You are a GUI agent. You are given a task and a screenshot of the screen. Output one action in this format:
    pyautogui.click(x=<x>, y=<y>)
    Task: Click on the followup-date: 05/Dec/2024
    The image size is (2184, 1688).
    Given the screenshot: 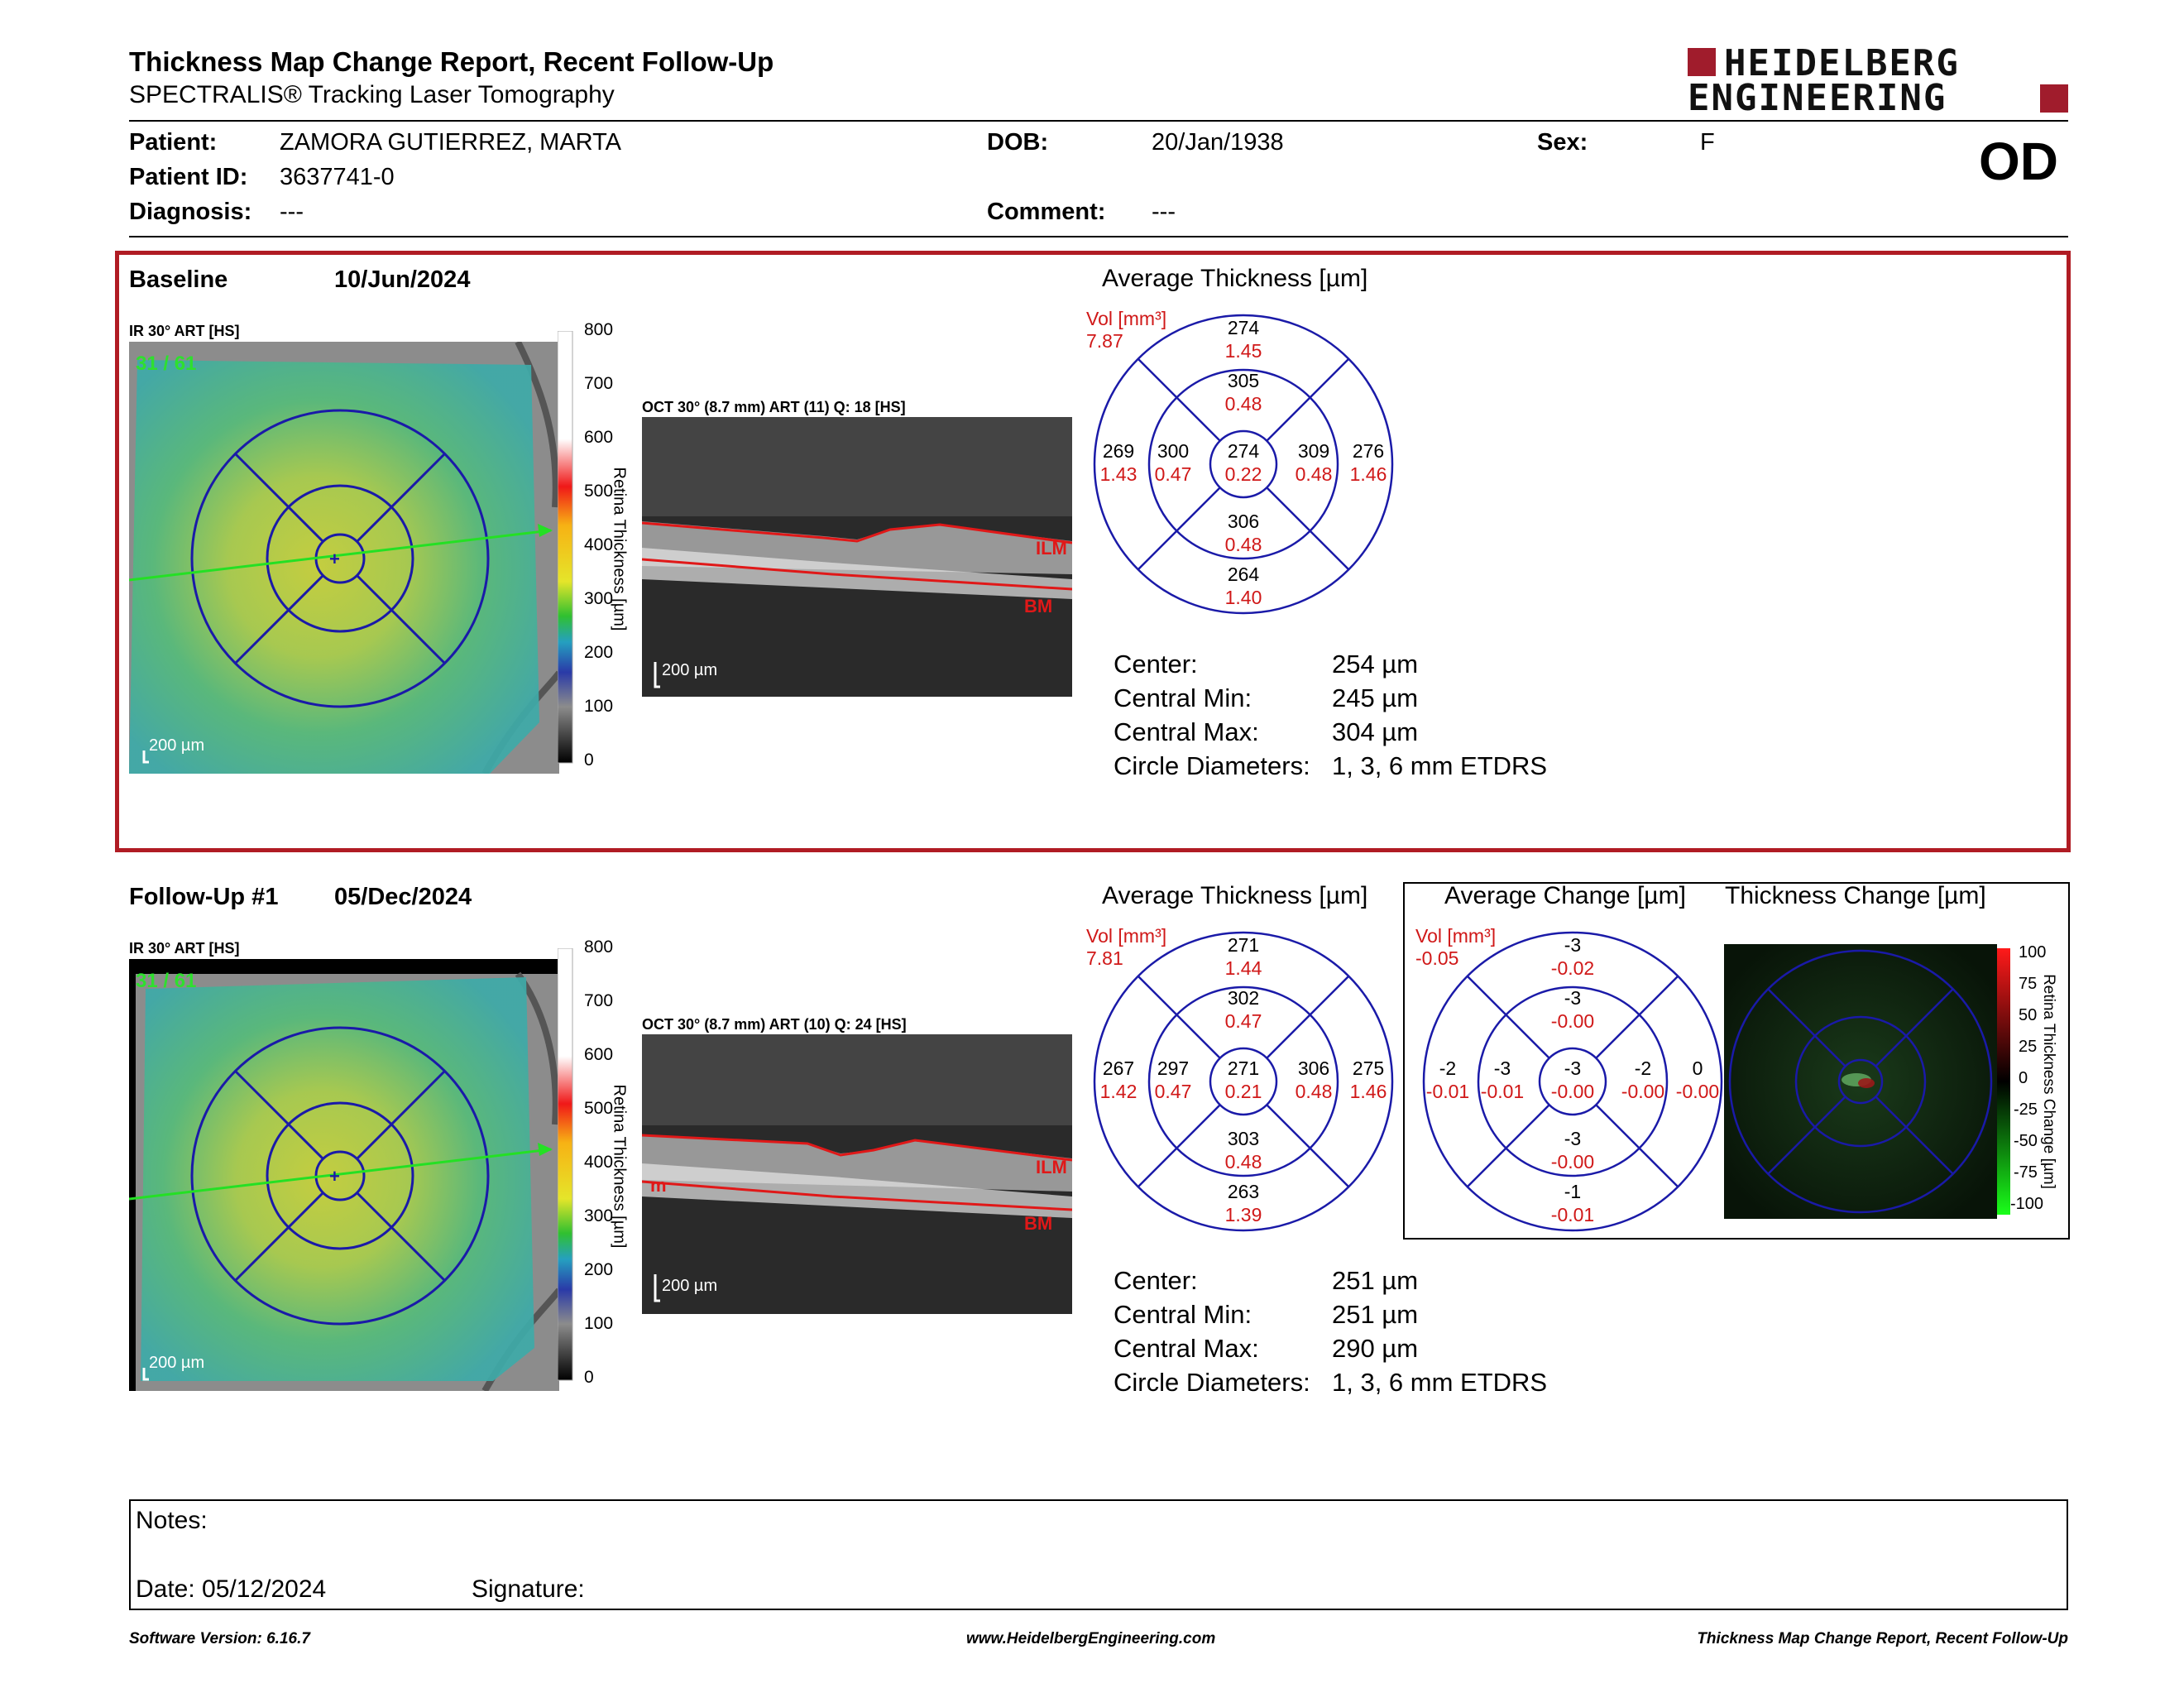 What is the action you would take?
    pyautogui.click(x=403, y=897)
    